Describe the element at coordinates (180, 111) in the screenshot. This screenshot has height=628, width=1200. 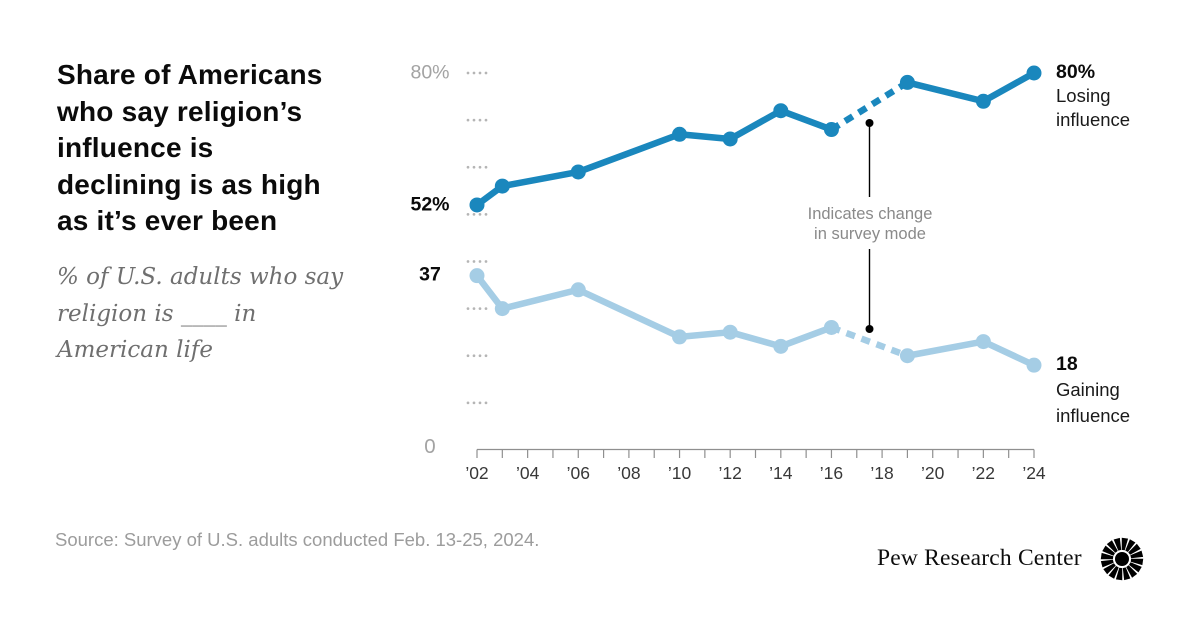
I see `title-line: who say religion’s` at that location.